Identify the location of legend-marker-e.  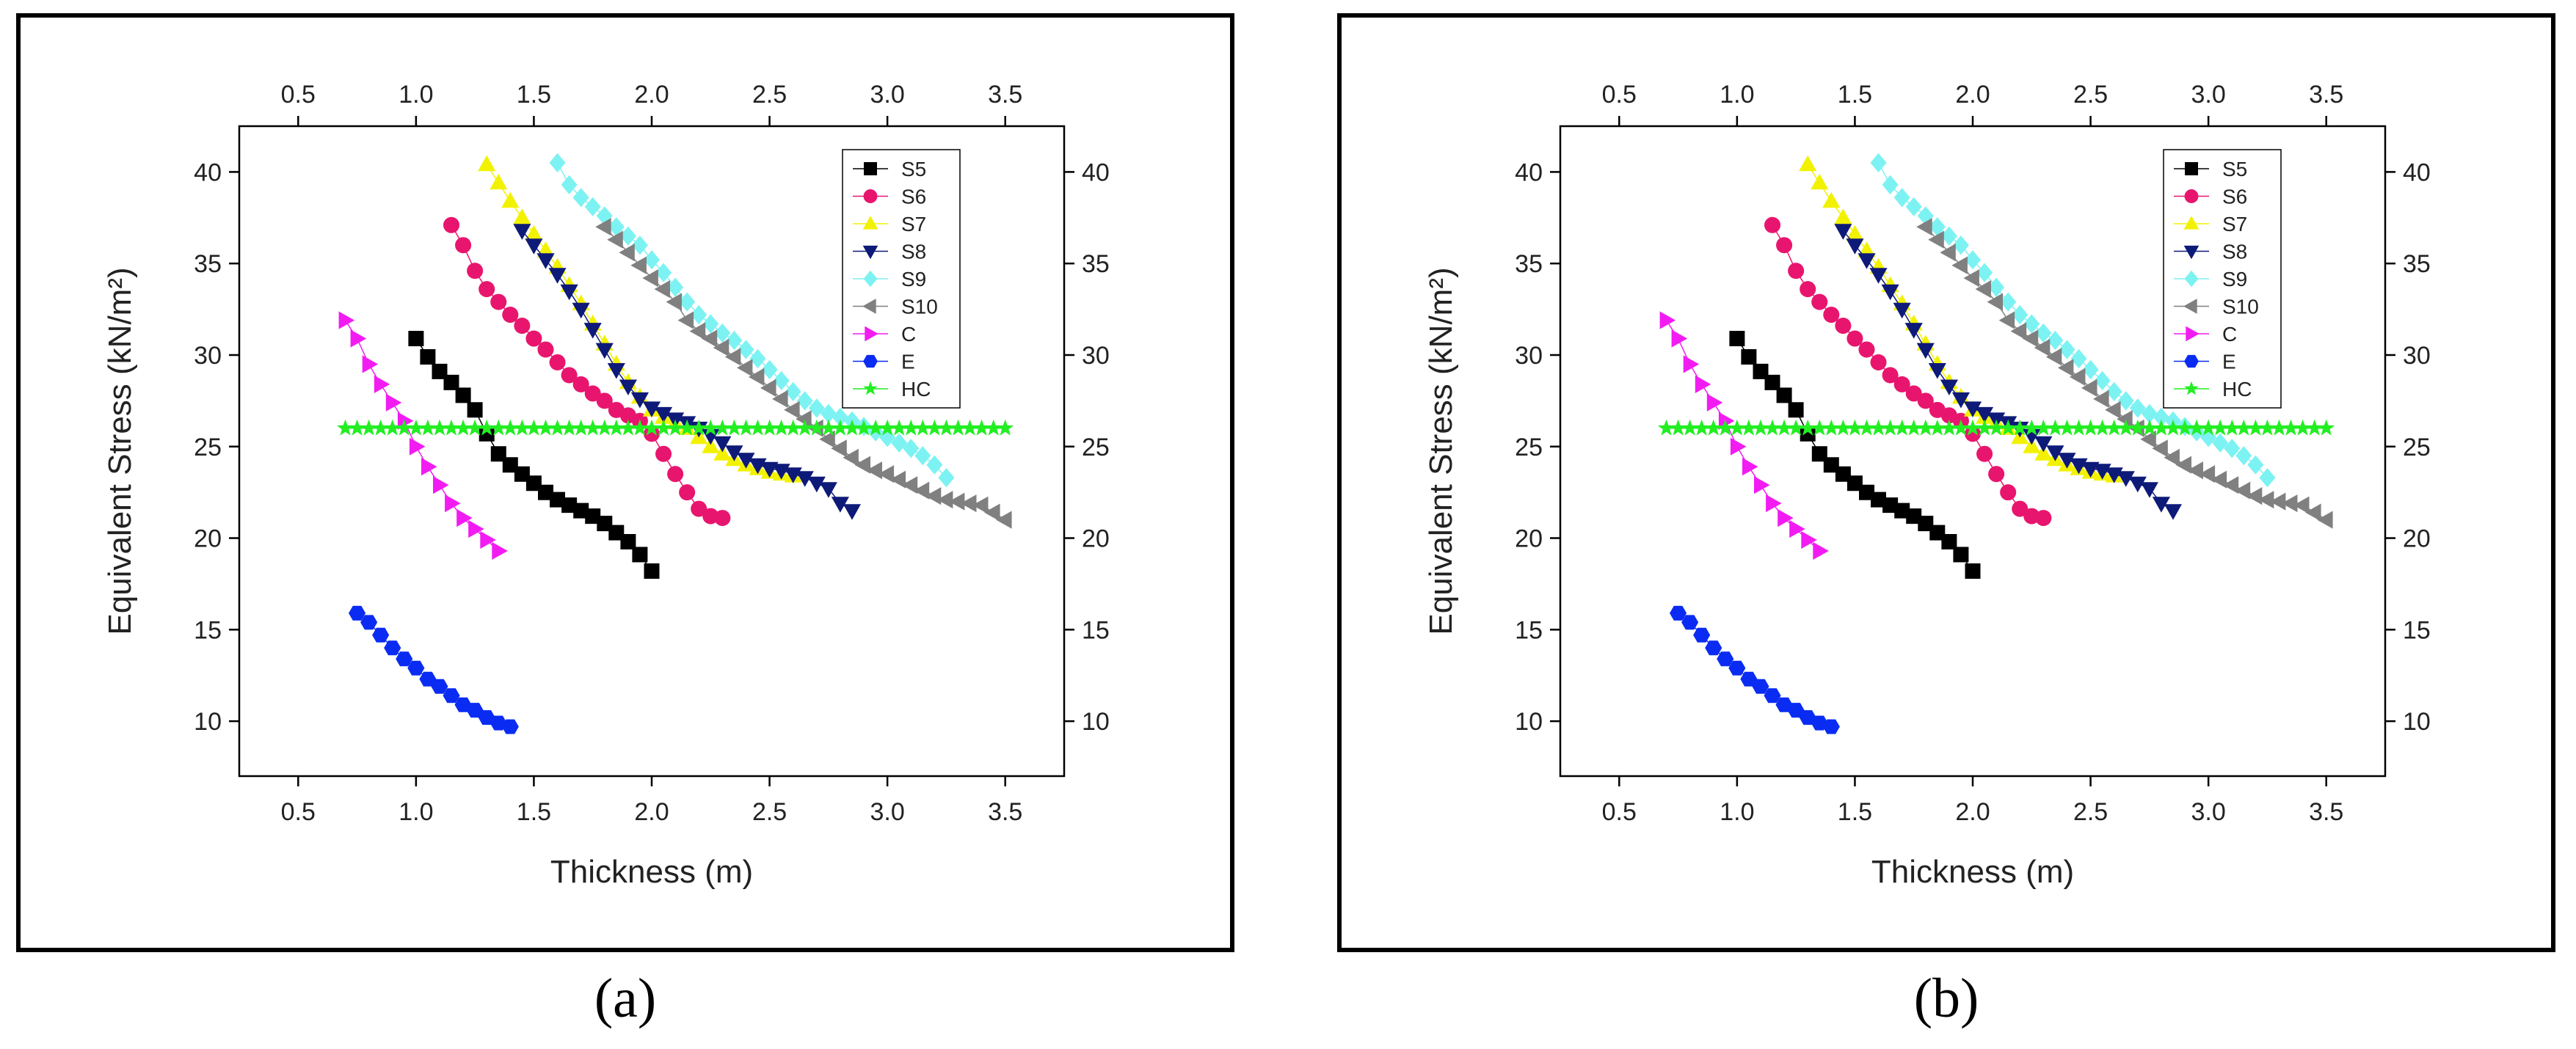
(870, 361).